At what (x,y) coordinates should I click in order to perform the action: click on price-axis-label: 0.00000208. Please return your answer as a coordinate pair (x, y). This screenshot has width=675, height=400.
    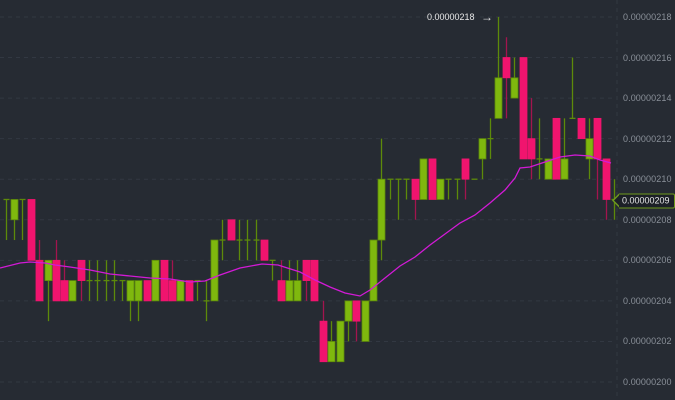
    Looking at the image, I should click on (647, 219).